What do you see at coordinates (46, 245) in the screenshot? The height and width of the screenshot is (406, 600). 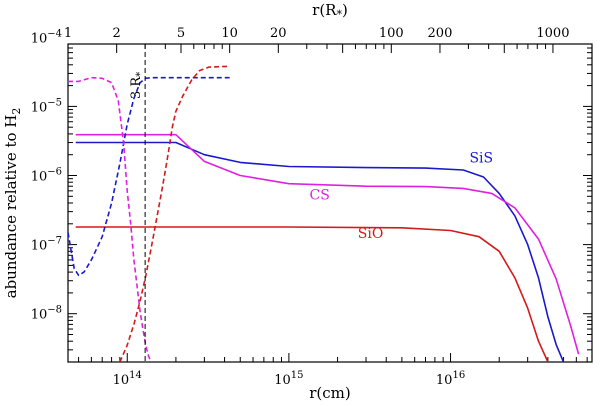 I see `y-tick-label: 10⁻⁷` at bounding box center [46, 245].